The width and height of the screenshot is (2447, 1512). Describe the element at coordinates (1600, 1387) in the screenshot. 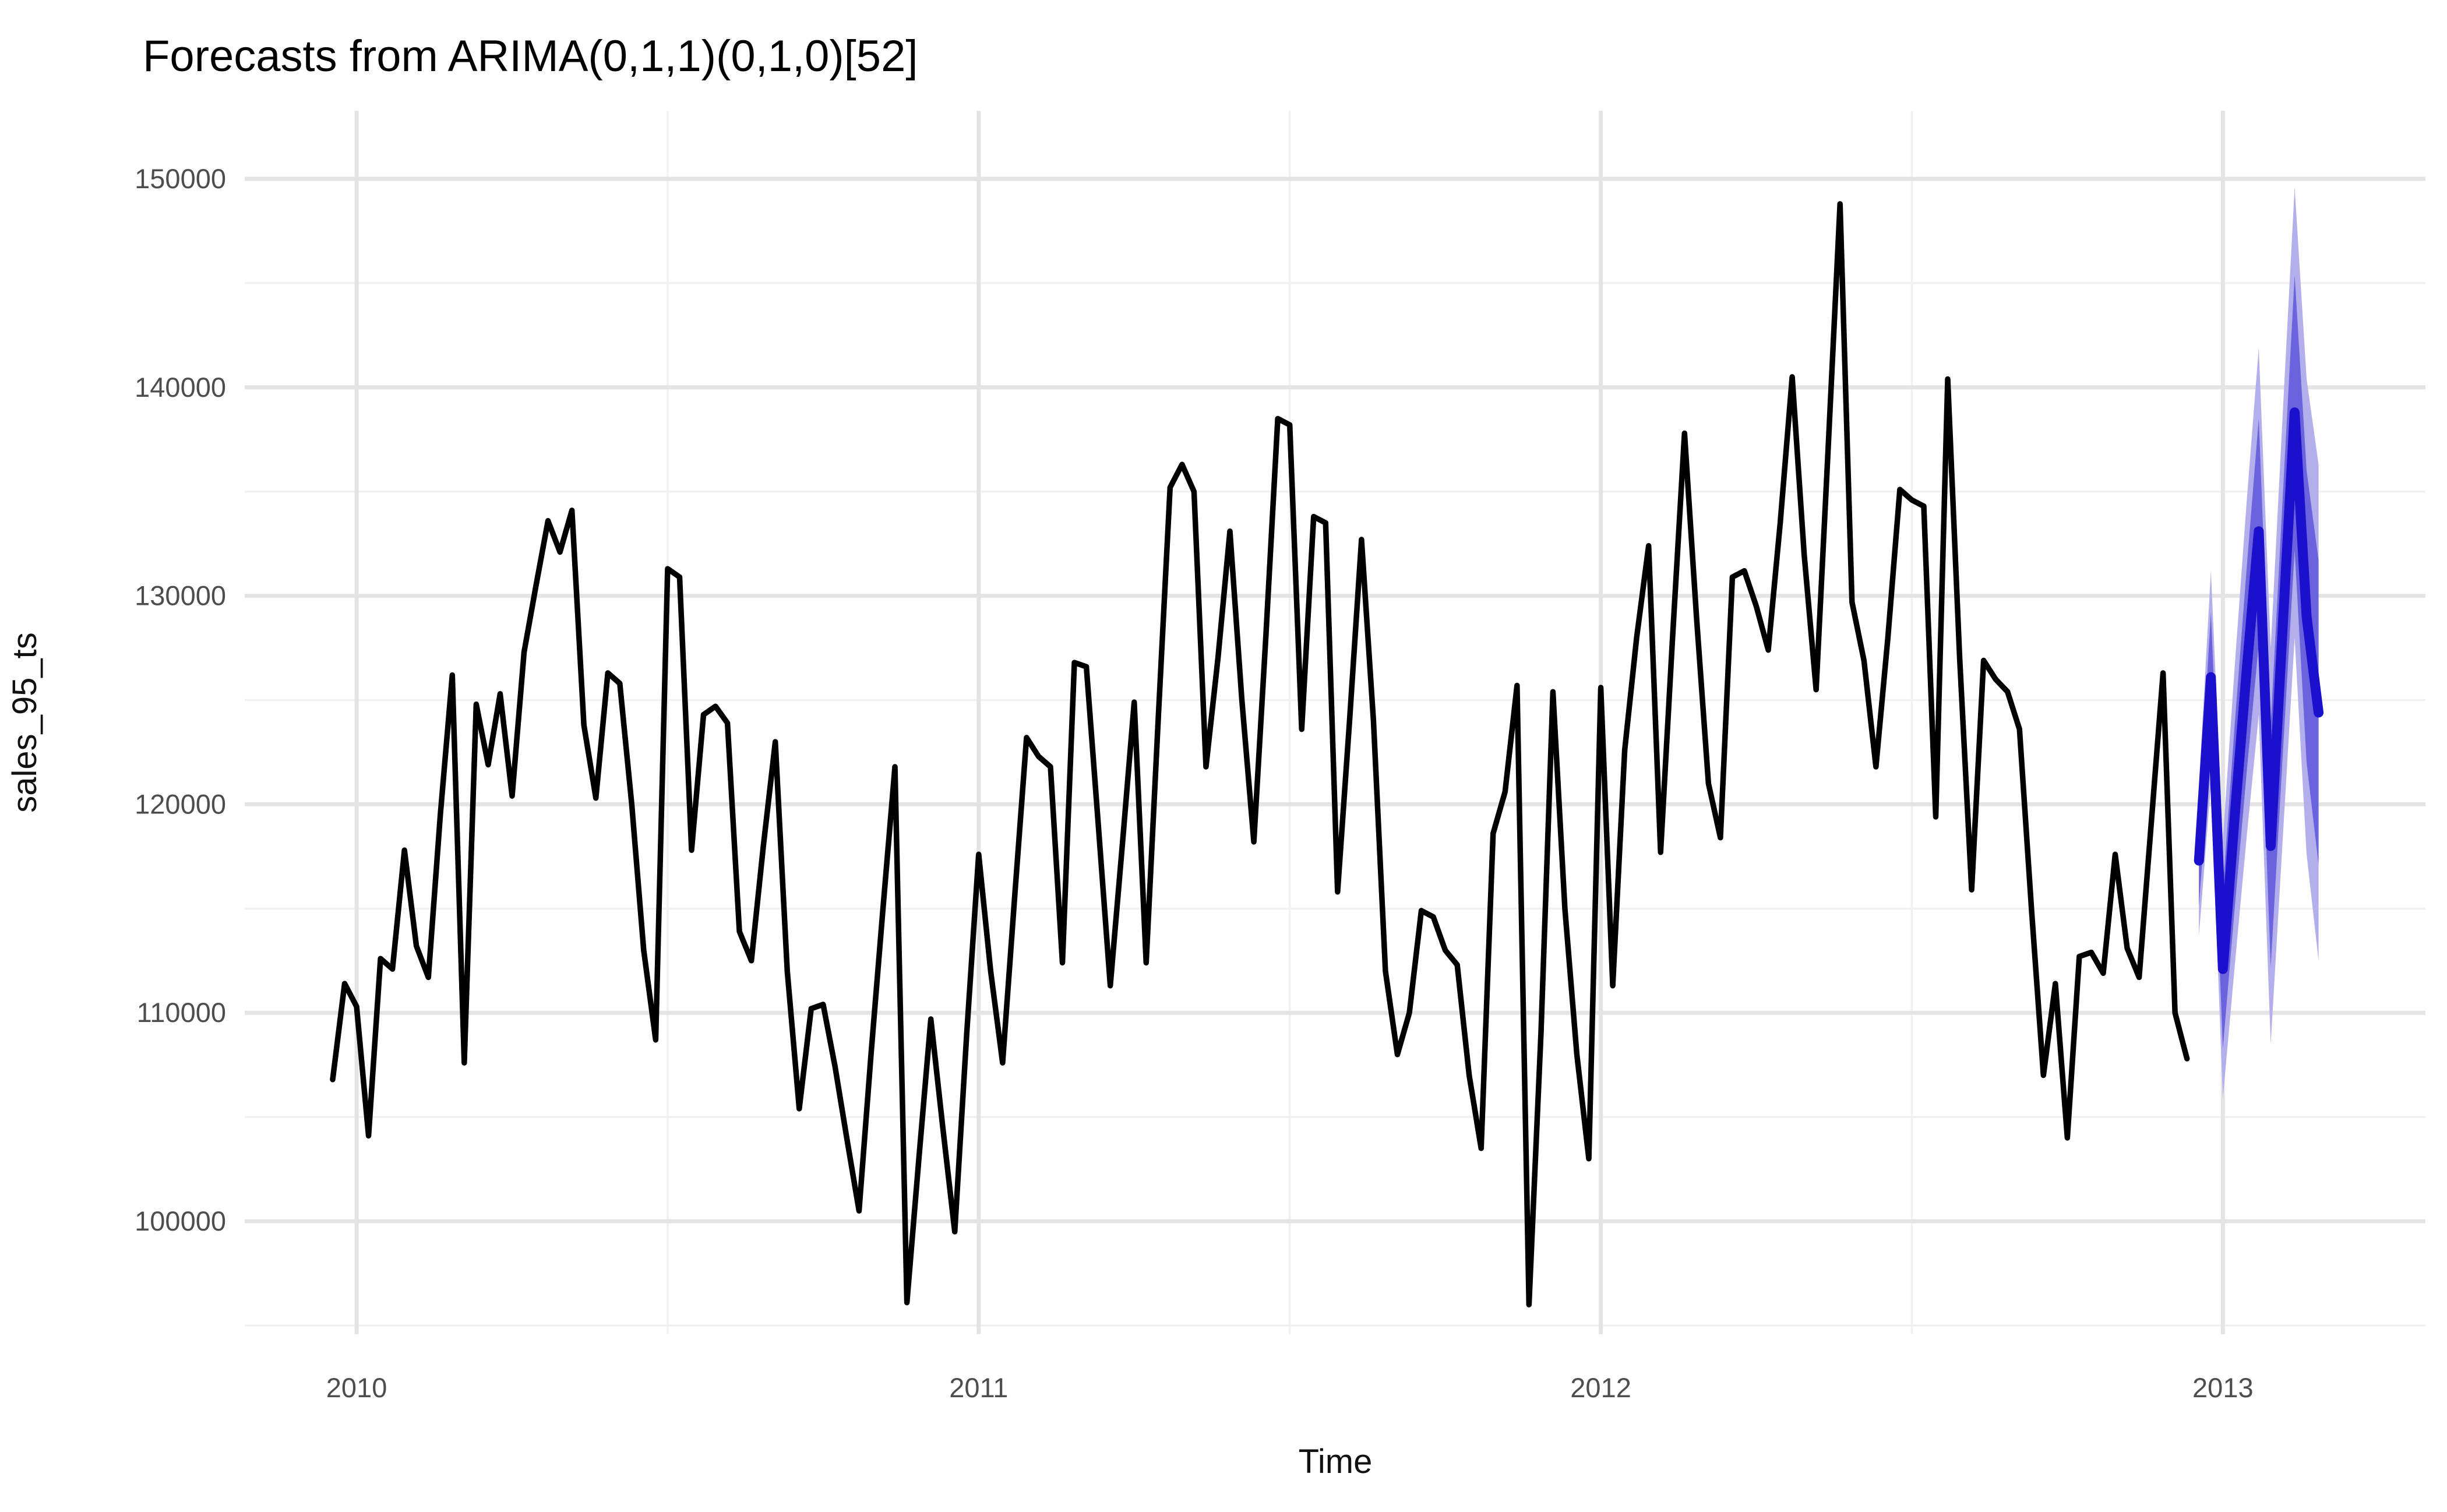

I see `x-tick-label: 2012` at that location.